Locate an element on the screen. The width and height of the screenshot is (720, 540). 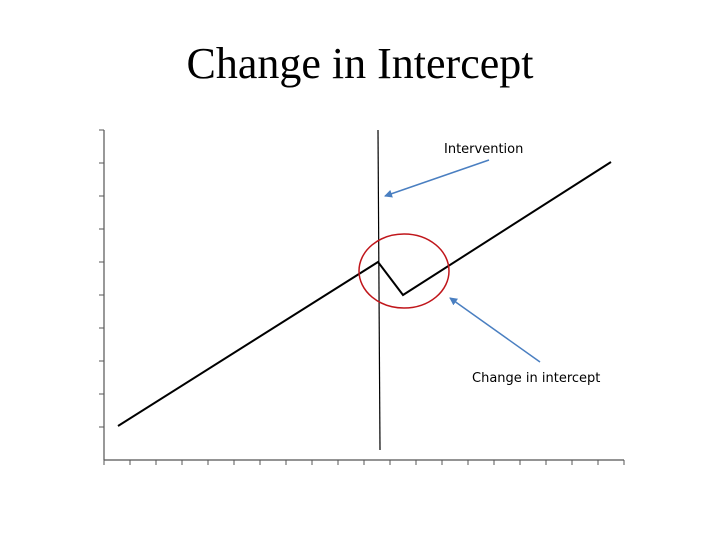
intercept-arrow is located at coordinates (495, 330).